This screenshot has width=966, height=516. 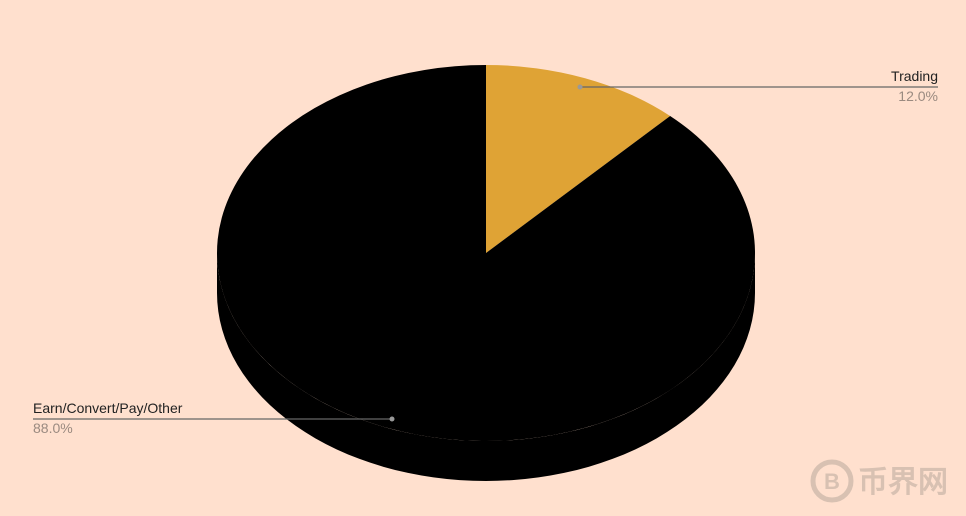 I want to click on bitcoin-logo-icon, so click(x=832, y=481).